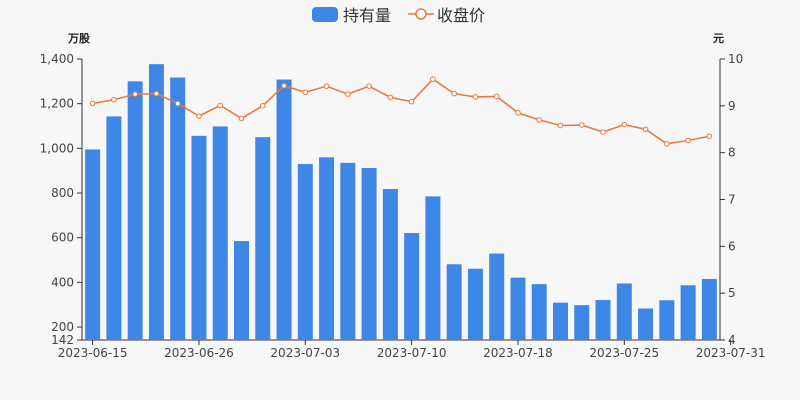  What do you see at coordinates (421, 14) in the screenshot?
I see `legend-marker-close-price` at bounding box center [421, 14].